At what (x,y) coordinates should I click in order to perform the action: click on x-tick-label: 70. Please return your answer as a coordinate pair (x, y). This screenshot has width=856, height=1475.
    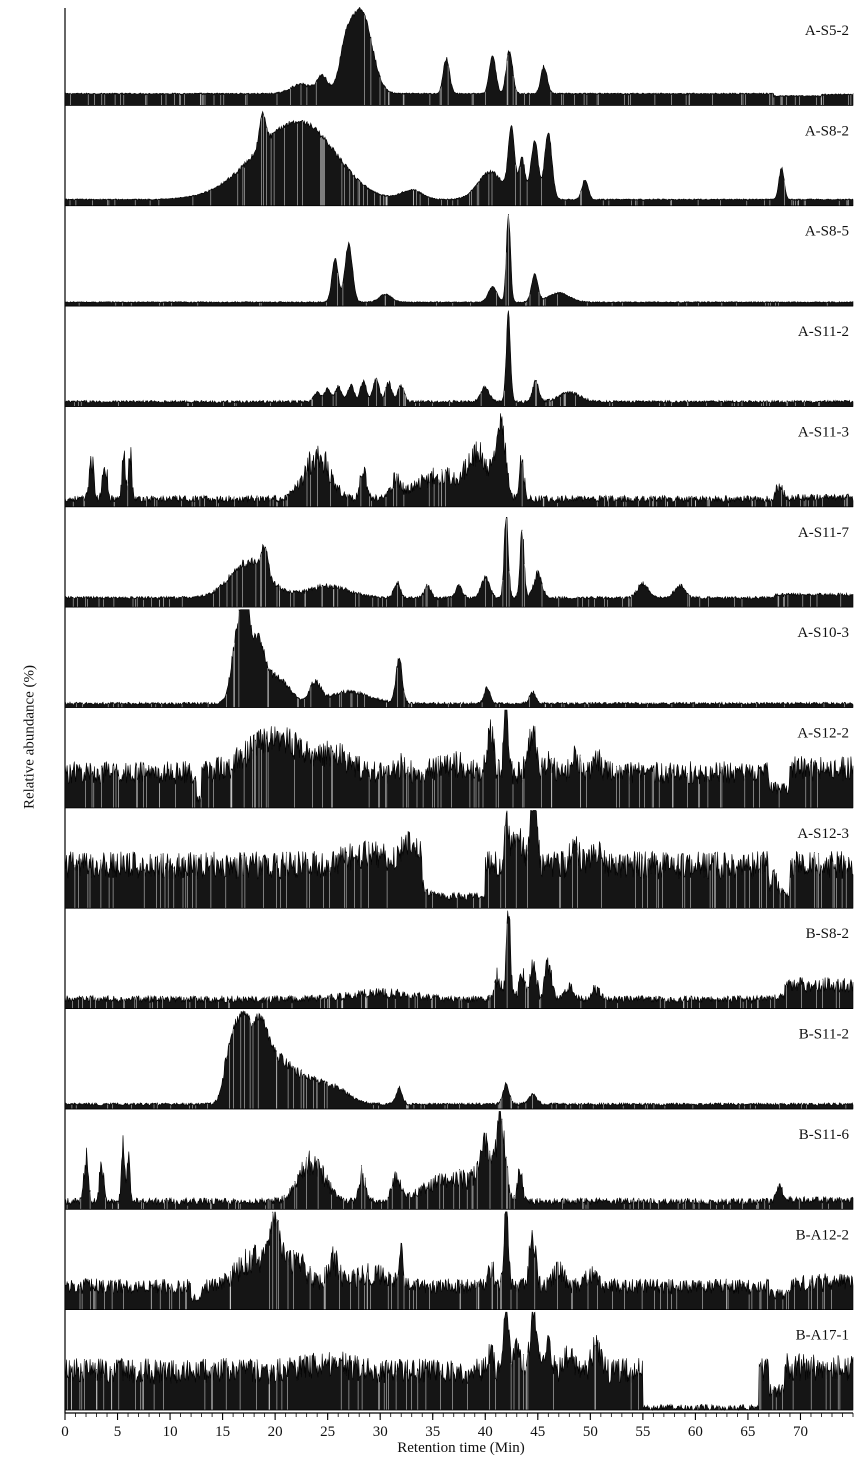
    Looking at the image, I should click on (800, 1432).